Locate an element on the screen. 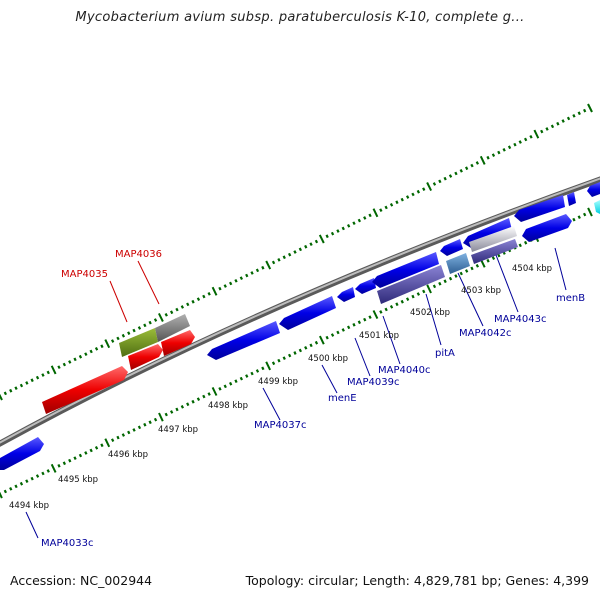 This screenshot has width=600, height=600. gene-menb-feature is located at coordinates (547, 228).